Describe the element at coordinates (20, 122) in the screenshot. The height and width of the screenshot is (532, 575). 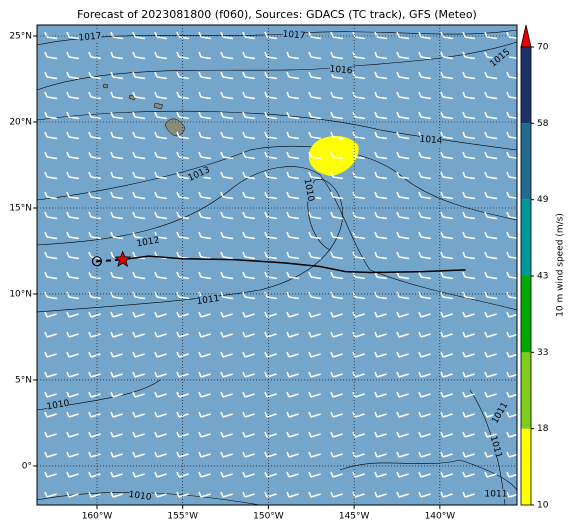
I see `y-tick-label: 20°N` at that location.